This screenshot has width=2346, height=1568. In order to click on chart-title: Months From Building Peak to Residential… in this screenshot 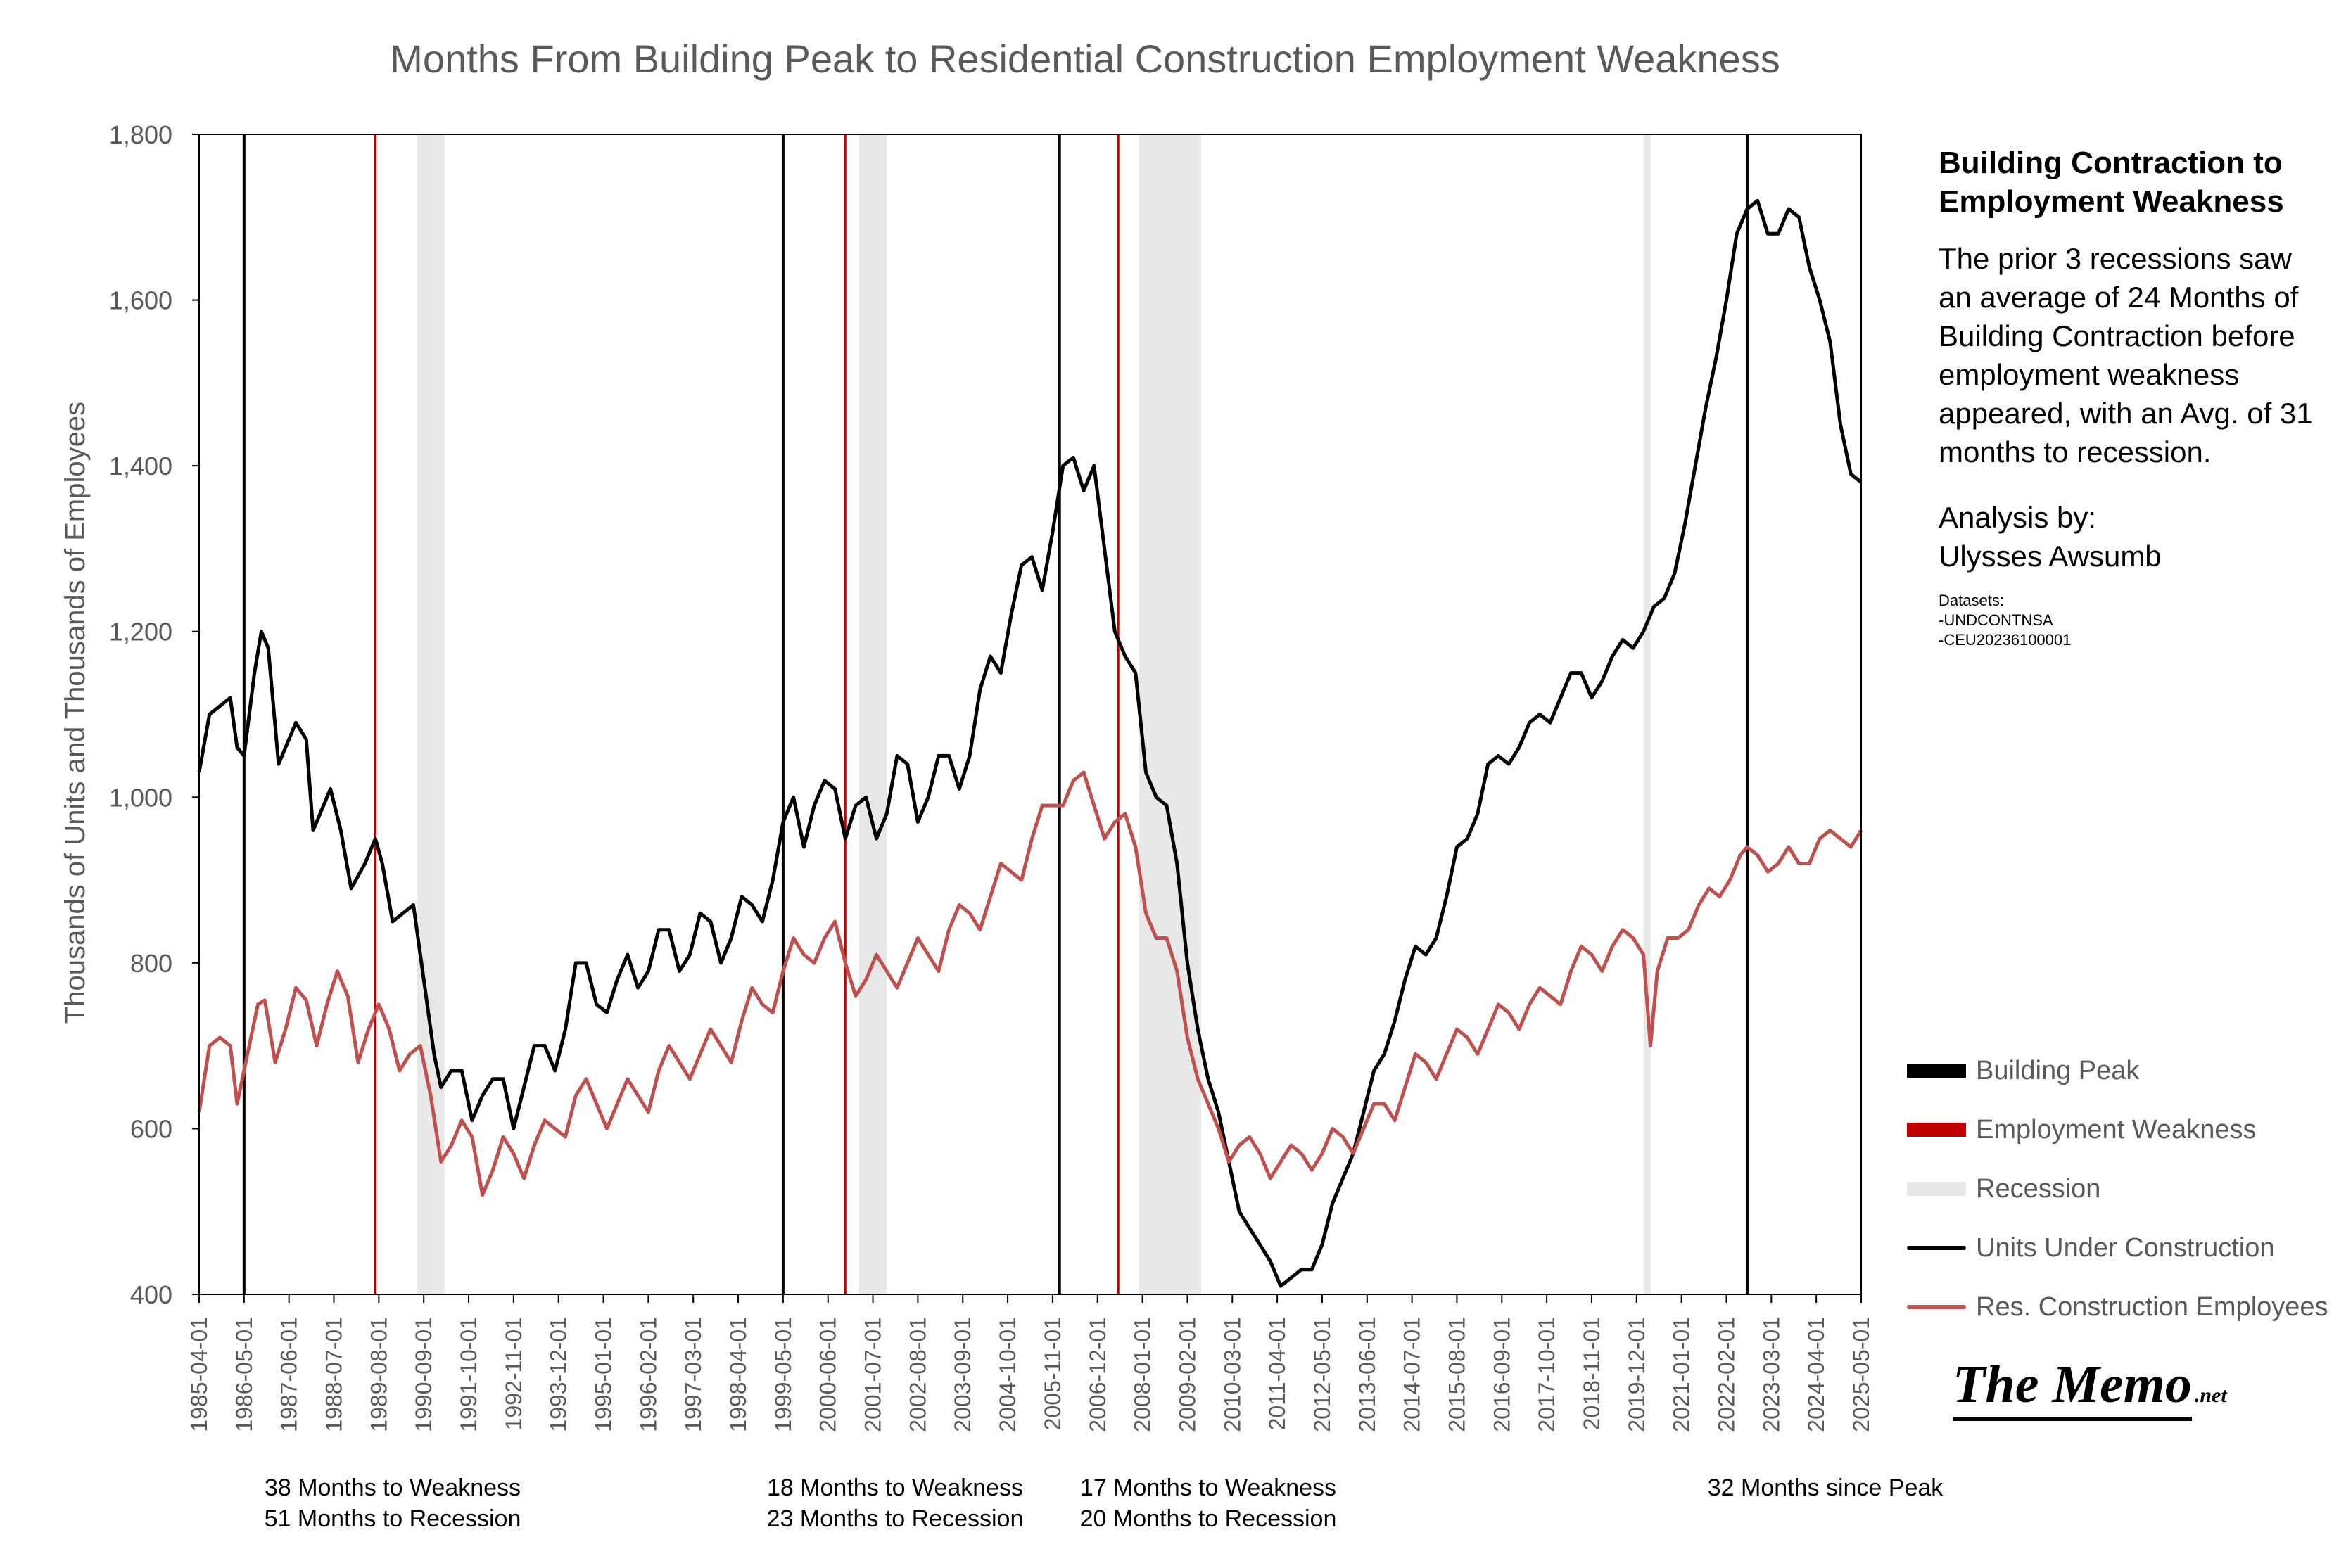, I will do `click(1085, 59)`.